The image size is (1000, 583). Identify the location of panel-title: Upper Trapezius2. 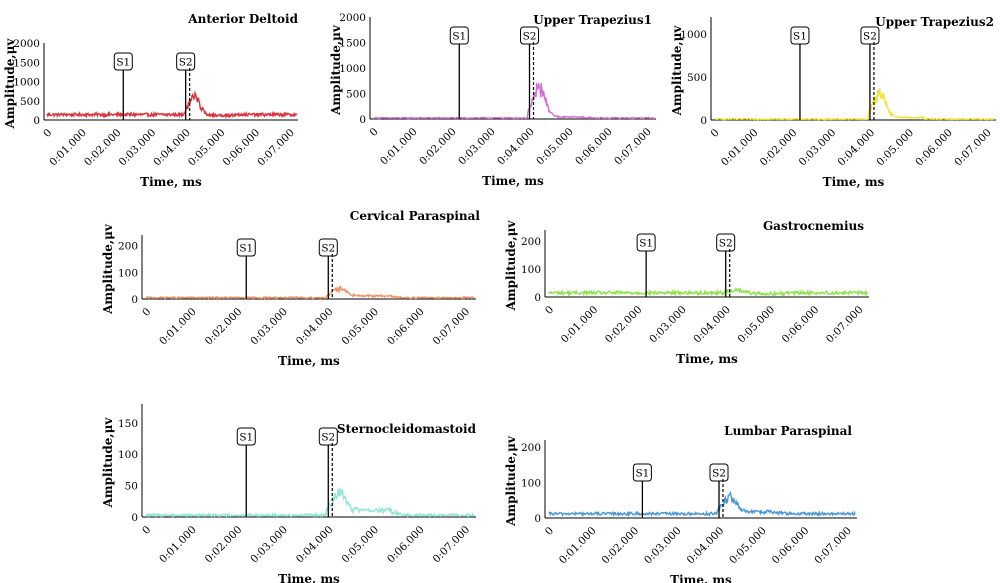
(934, 22).